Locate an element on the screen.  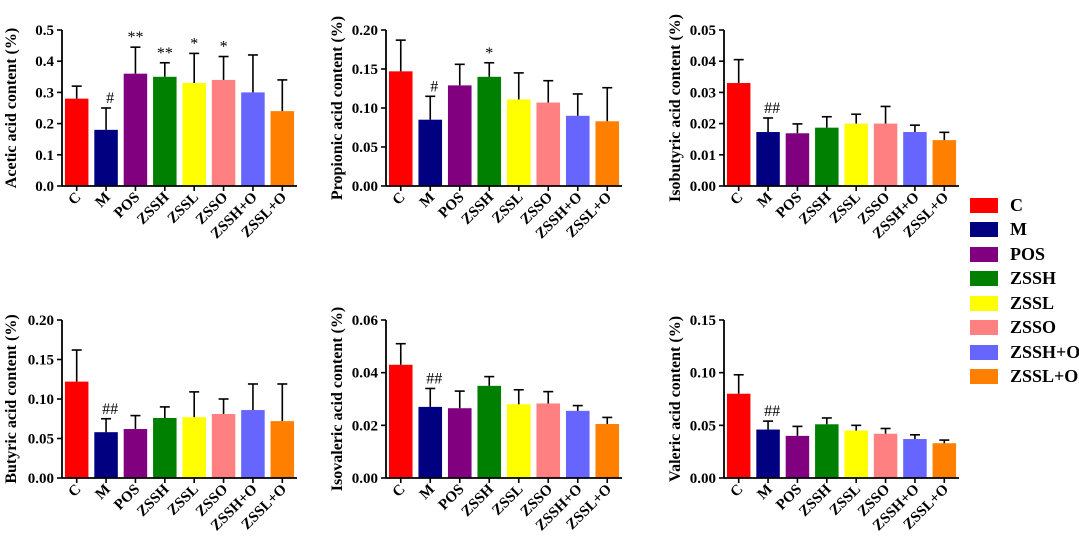
y-axis-title: Valeric acid content (%) is located at coordinates (675, 399).